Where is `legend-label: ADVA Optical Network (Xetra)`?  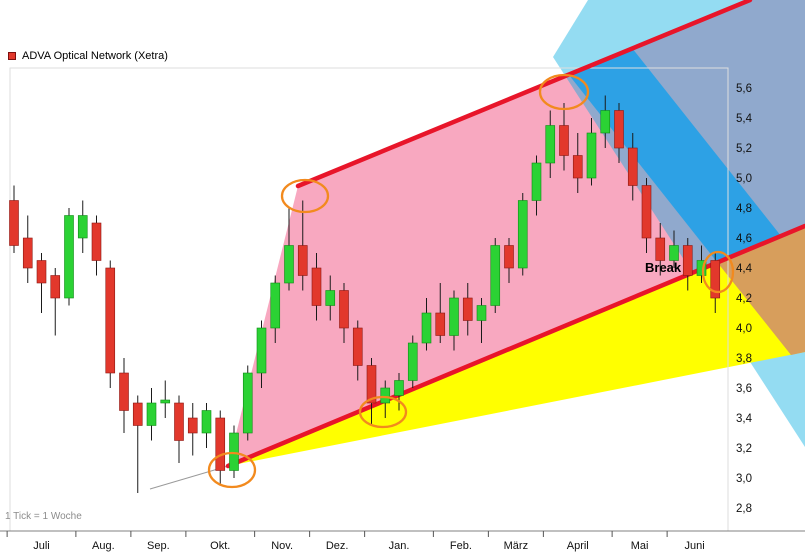
legend-label: ADVA Optical Network (Xetra) is located at coordinates (95, 56).